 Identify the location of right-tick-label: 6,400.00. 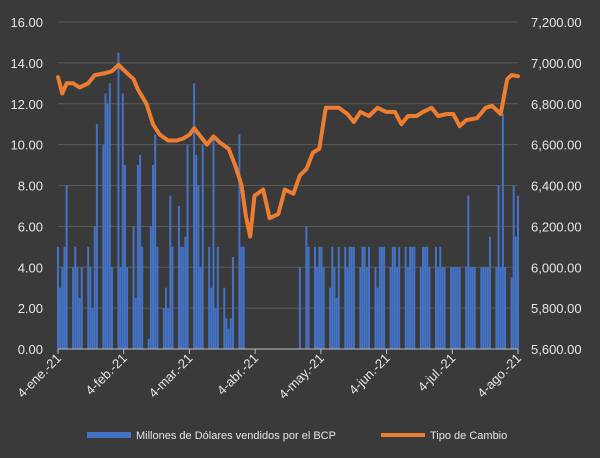
(556, 186).